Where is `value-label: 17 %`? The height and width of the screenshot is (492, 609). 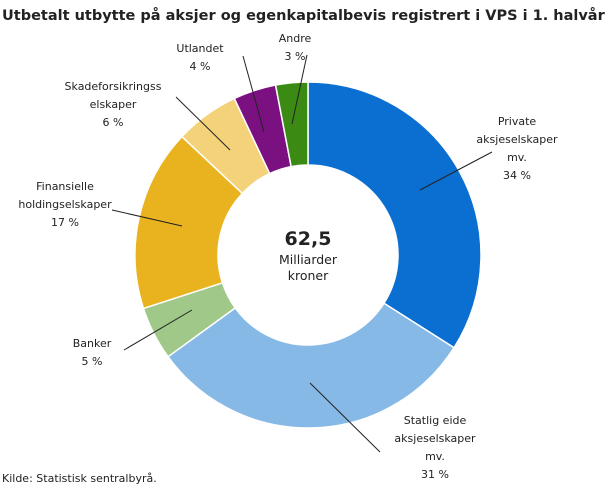 value-label: 17 % is located at coordinates (65, 222).